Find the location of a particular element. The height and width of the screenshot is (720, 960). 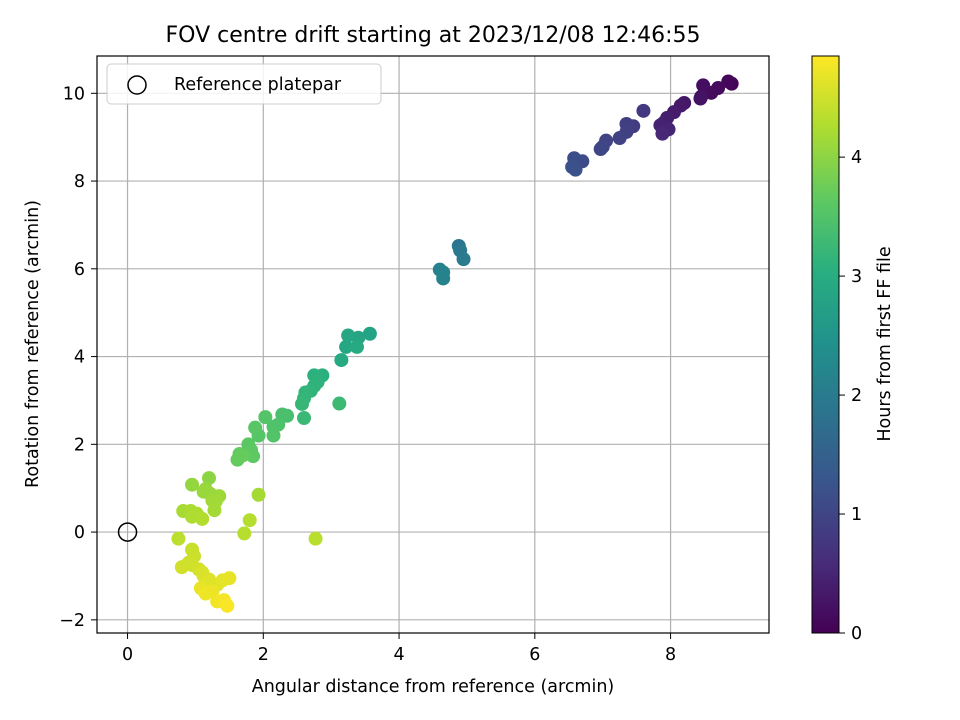

y-axis-ticks: −2 0 2 4 6 8 10 is located at coordinates (78, 357).